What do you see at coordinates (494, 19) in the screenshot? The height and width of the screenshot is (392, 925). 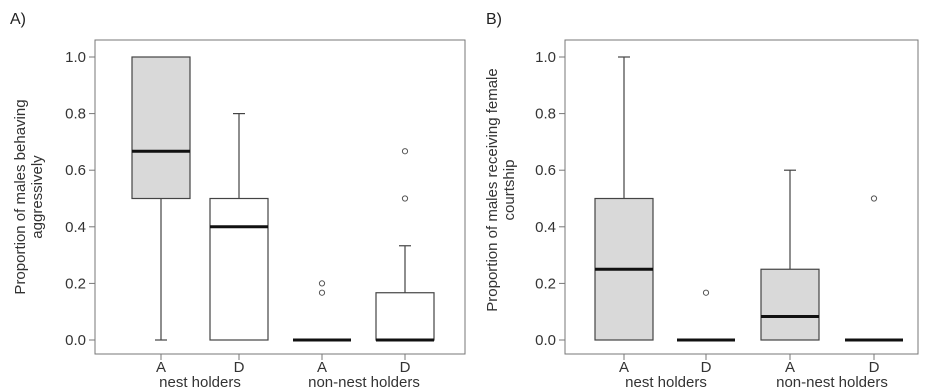 I see `panel-b-label: B)` at bounding box center [494, 19].